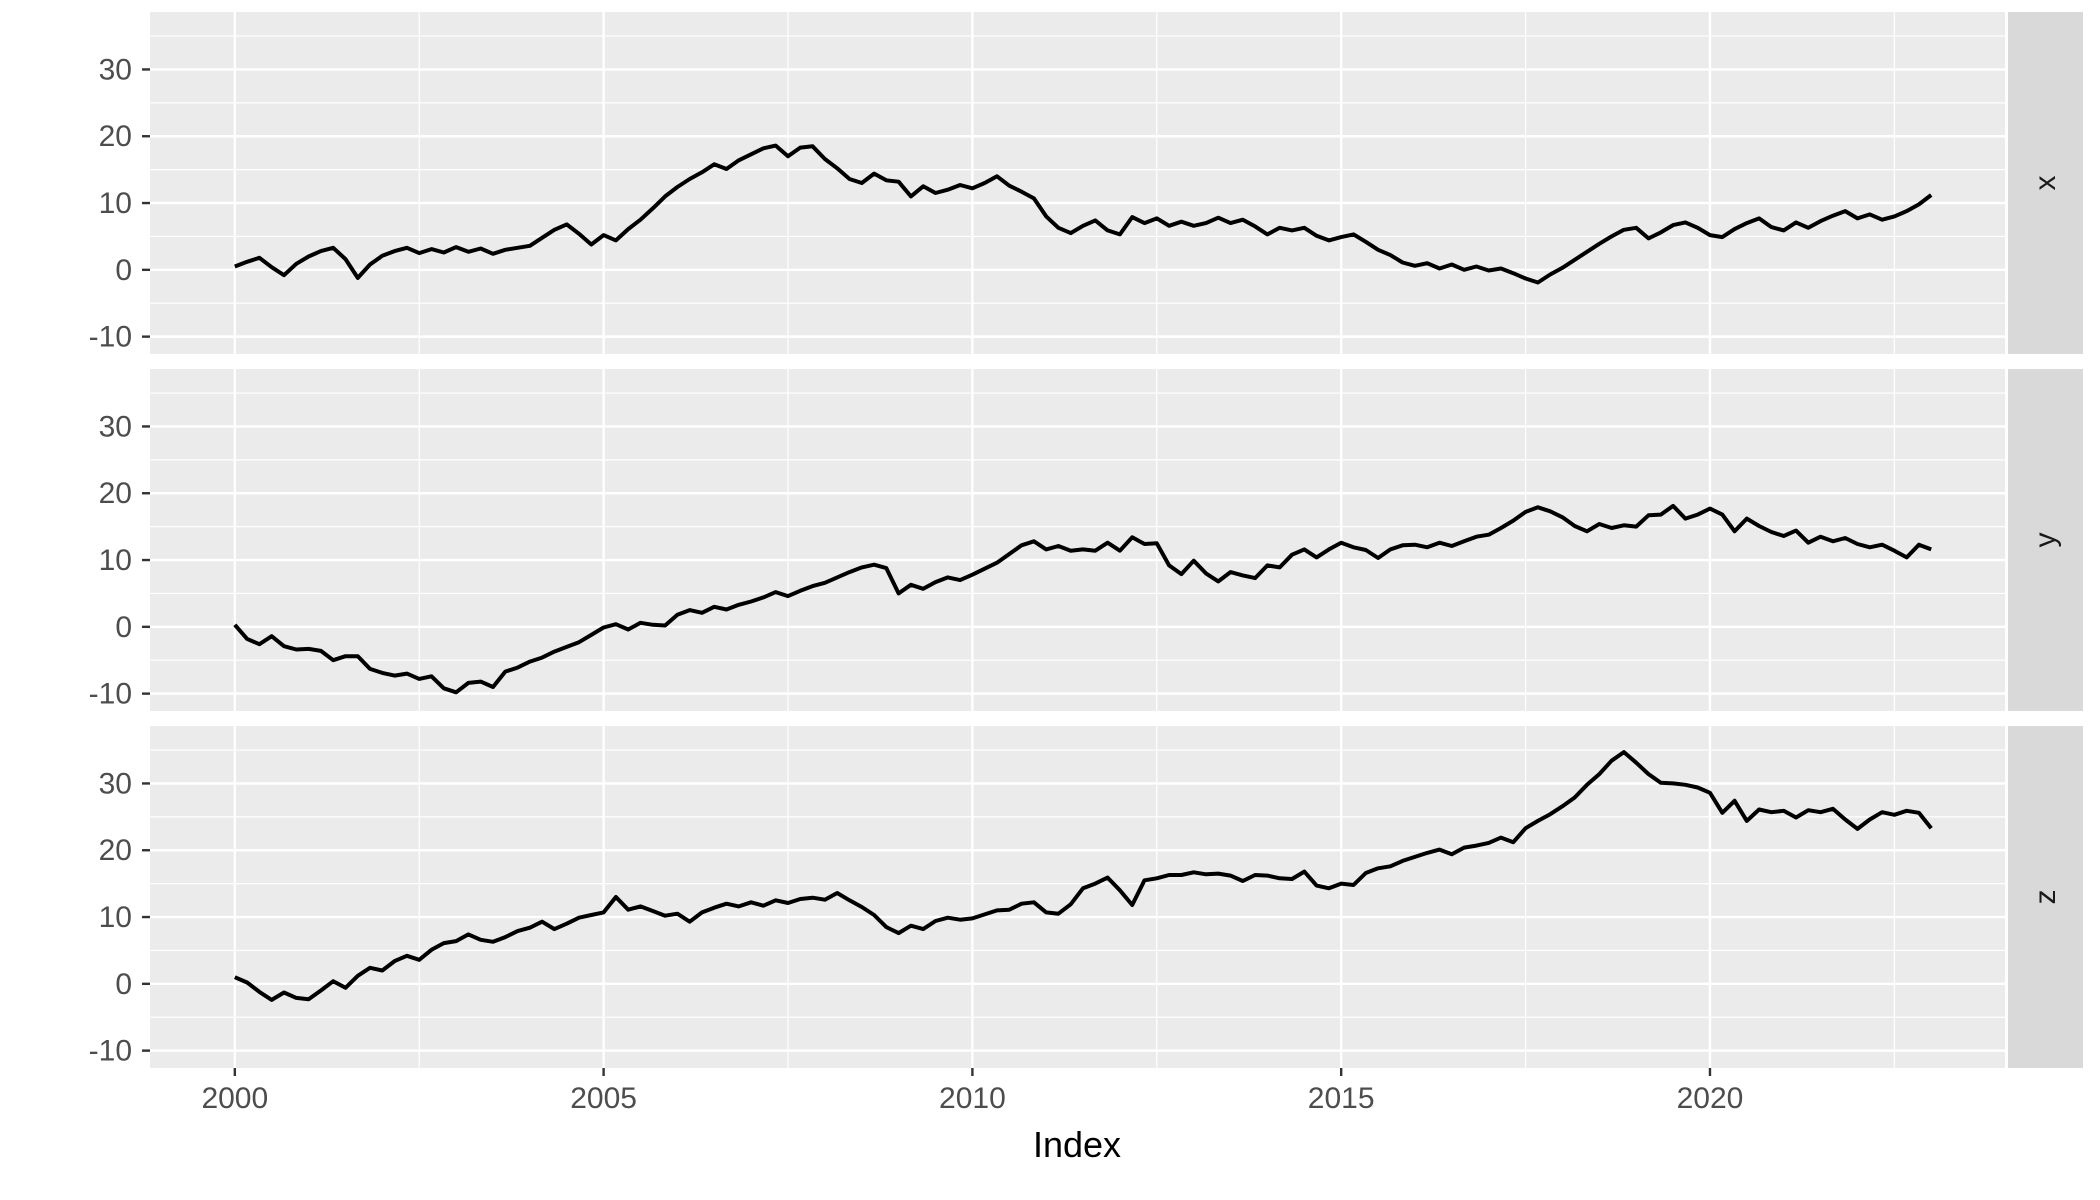 The image size is (2100, 1200). I want to click on facet-strip-y, so click(2045, 540).